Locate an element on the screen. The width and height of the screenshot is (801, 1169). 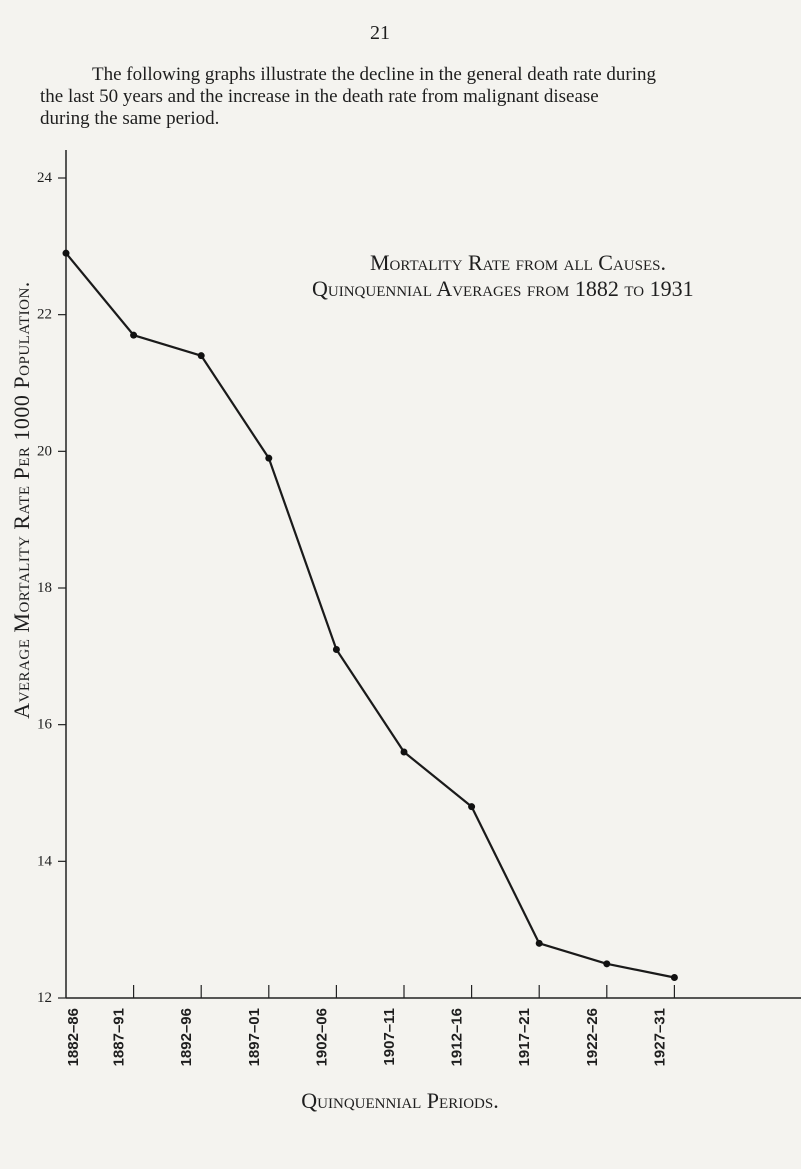
chart-title: Mortality Rate from all Causes. is located at coordinates (518, 262).